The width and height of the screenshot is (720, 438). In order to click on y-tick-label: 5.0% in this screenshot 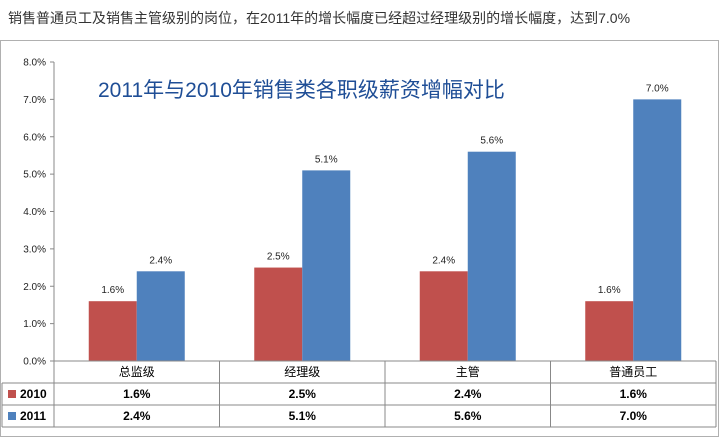, I will do `click(34, 175)`.